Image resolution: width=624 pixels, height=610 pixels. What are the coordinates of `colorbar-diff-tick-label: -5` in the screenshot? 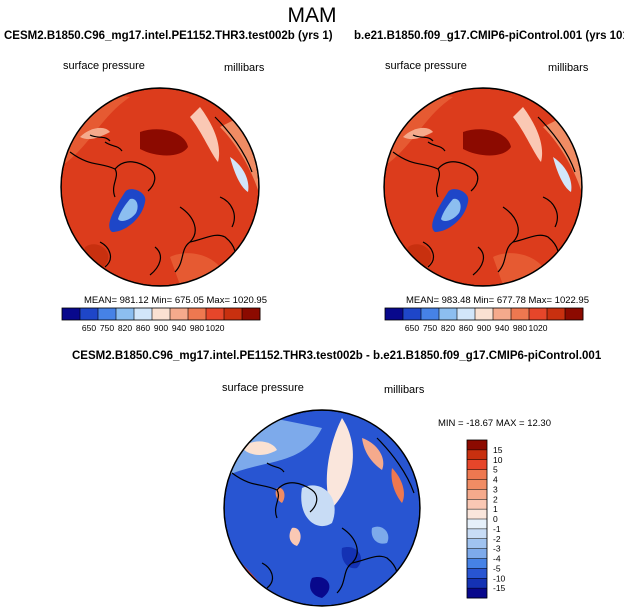 It's located at (497, 568).